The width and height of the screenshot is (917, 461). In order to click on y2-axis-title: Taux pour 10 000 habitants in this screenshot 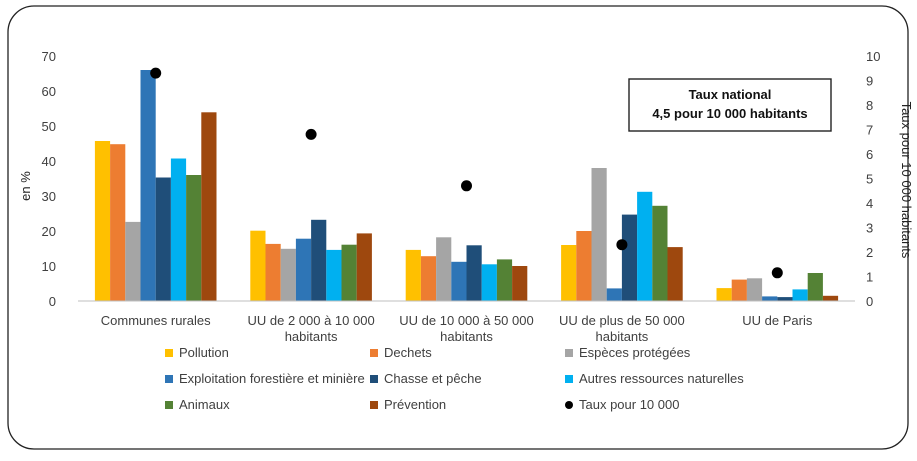, I will do `click(906, 180)`.